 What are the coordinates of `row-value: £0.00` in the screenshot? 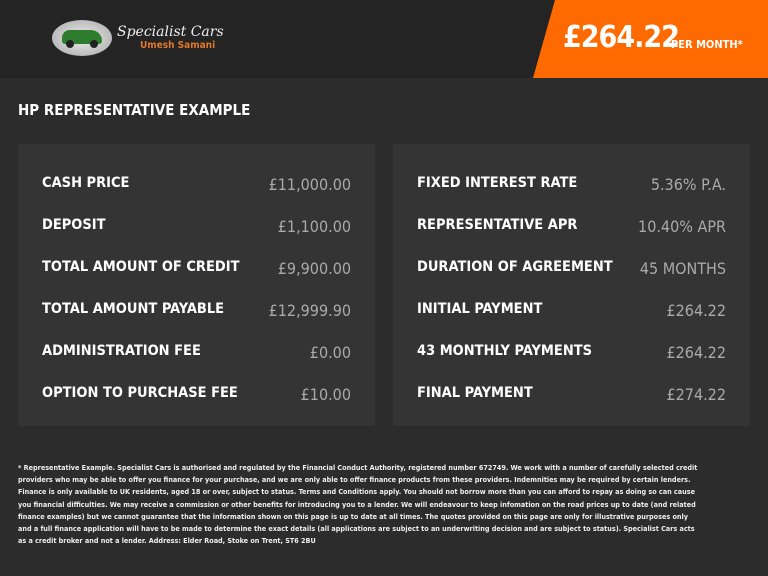 It's located at (330, 352).